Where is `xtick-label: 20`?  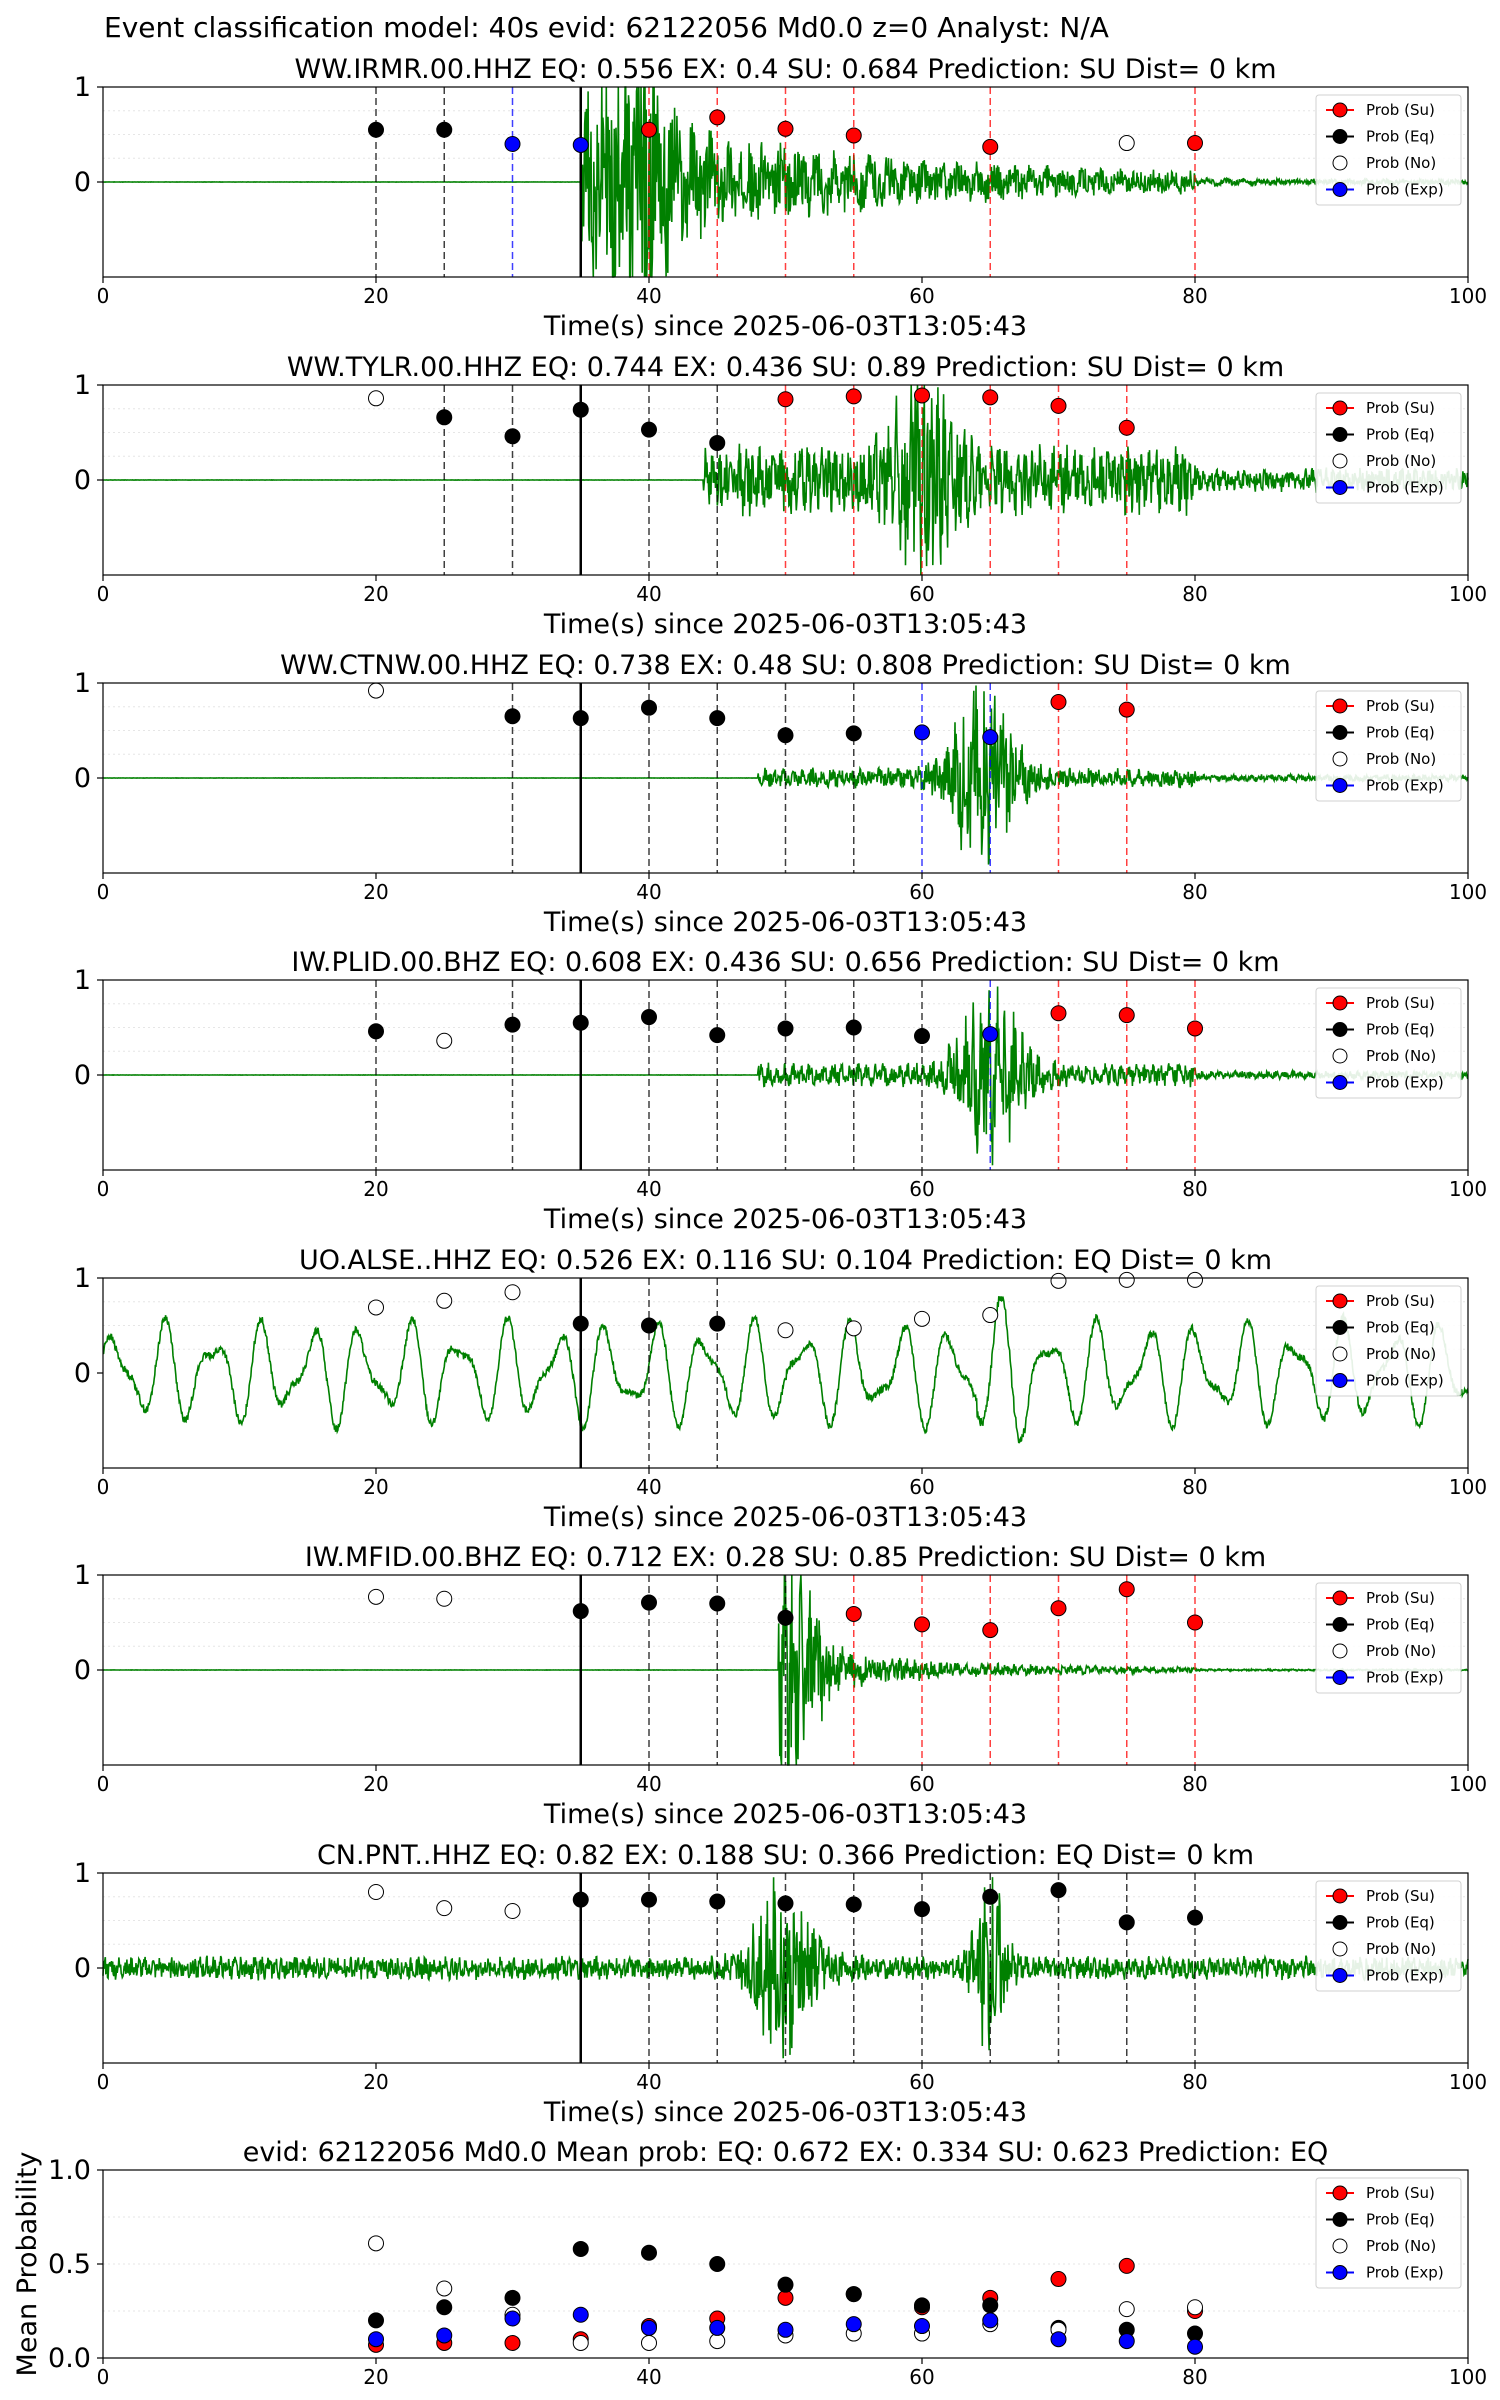 xtick-label: 20 is located at coordinates (375, 296).